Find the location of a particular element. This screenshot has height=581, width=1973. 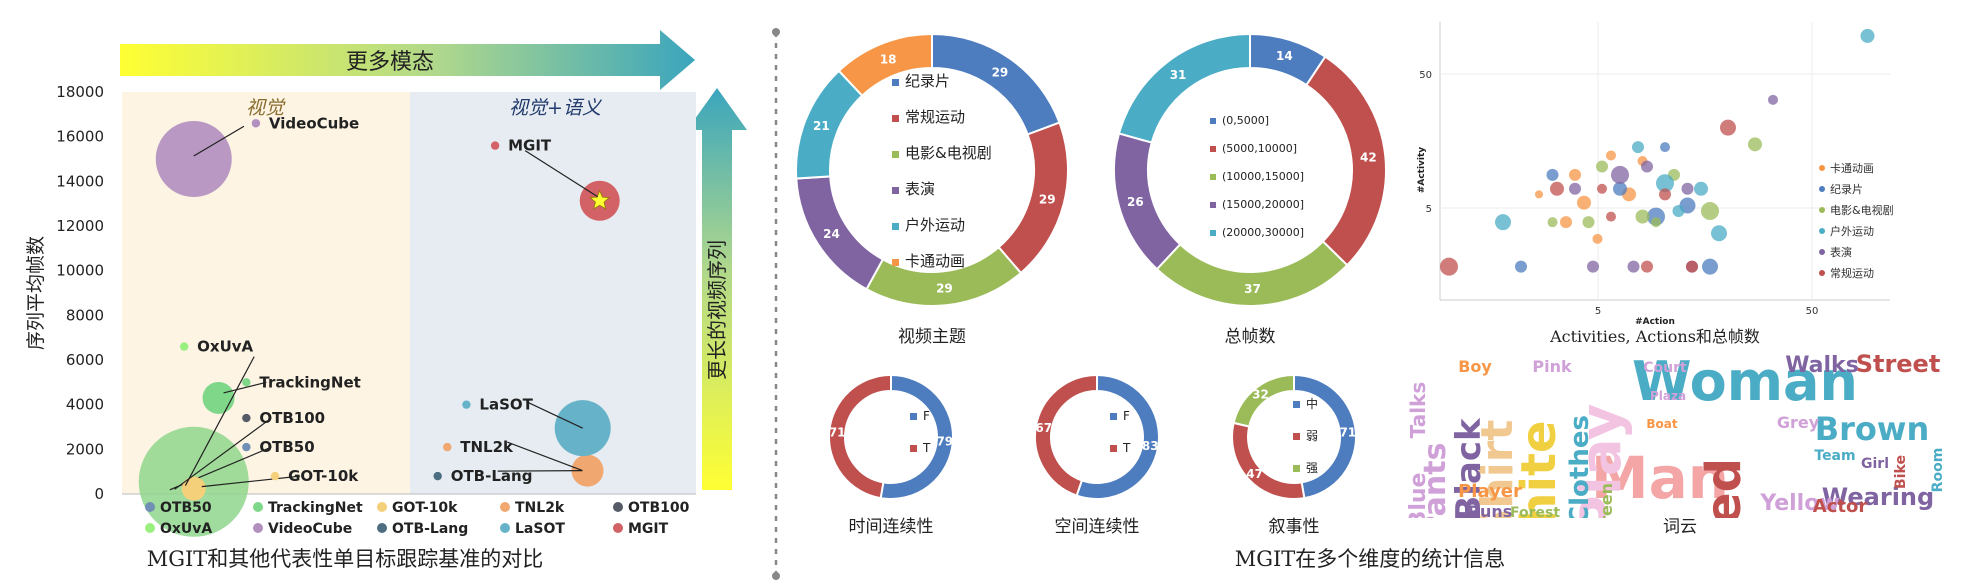

segment-value-1: 71 is located at coordinates (837, 432).